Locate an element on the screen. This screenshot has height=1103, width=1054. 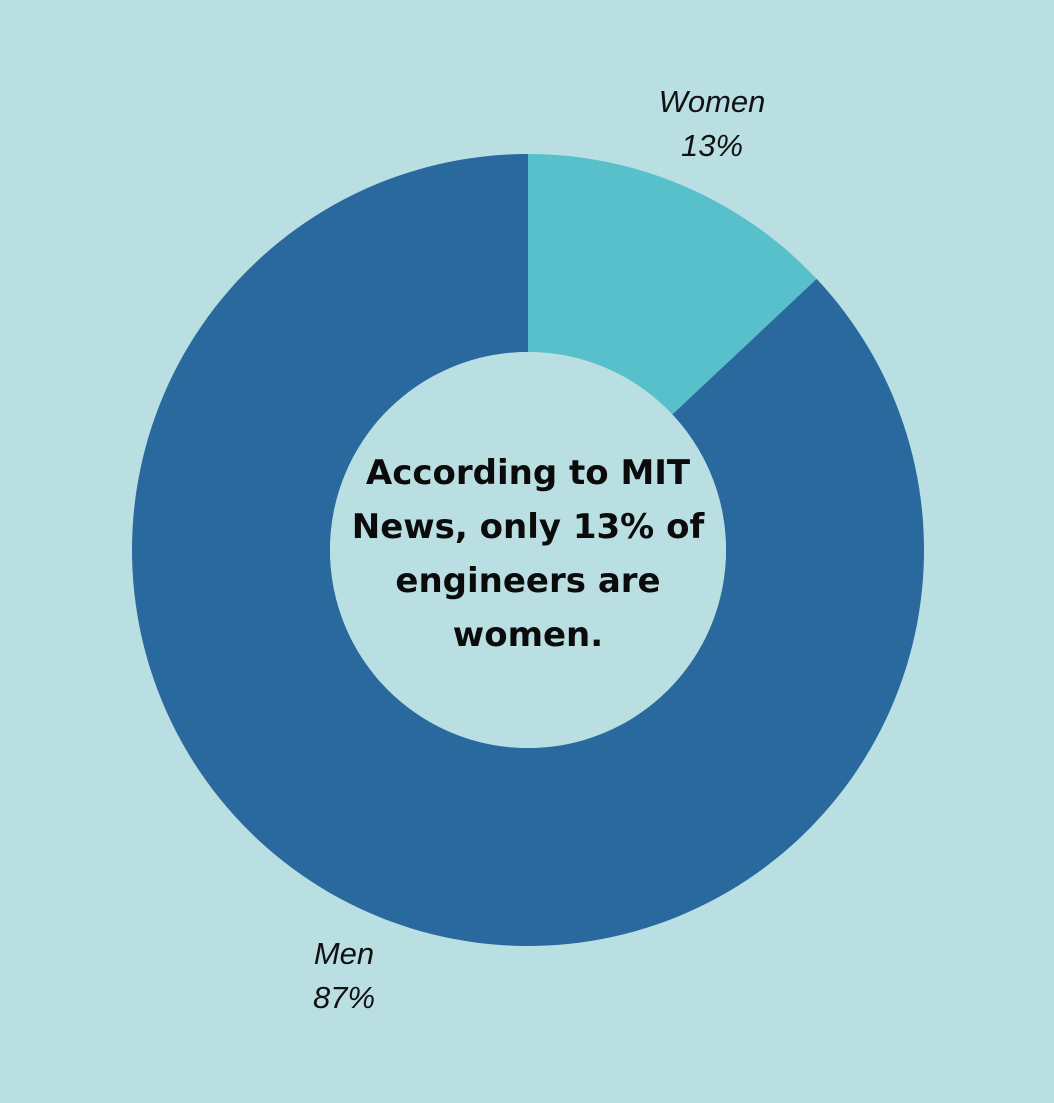
slice-label-women-value: 13% is located at coordinates (712, 145).